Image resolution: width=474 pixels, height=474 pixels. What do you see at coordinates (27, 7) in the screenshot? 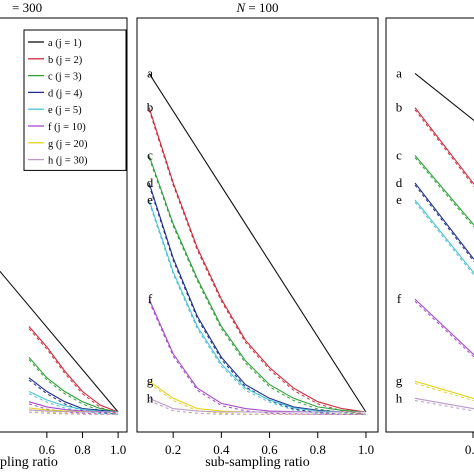
I see `panel-title: = 300` at bounding box center [27, 7].